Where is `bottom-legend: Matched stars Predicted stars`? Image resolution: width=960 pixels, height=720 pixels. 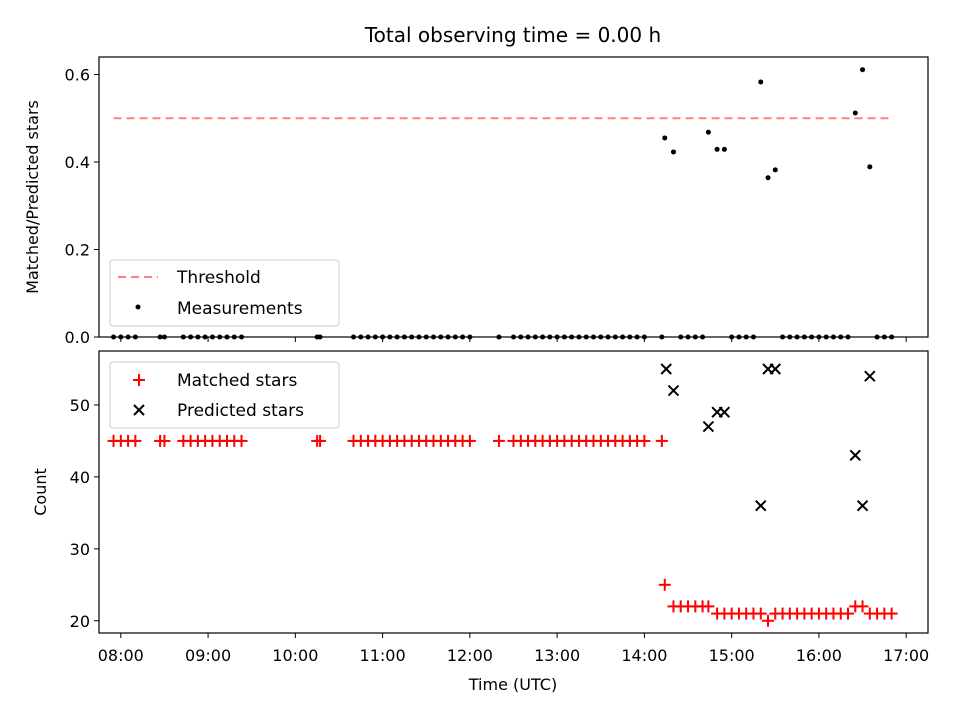 bottom-legend: Matched stars Predicted stars is located at coordinates (224, 395).